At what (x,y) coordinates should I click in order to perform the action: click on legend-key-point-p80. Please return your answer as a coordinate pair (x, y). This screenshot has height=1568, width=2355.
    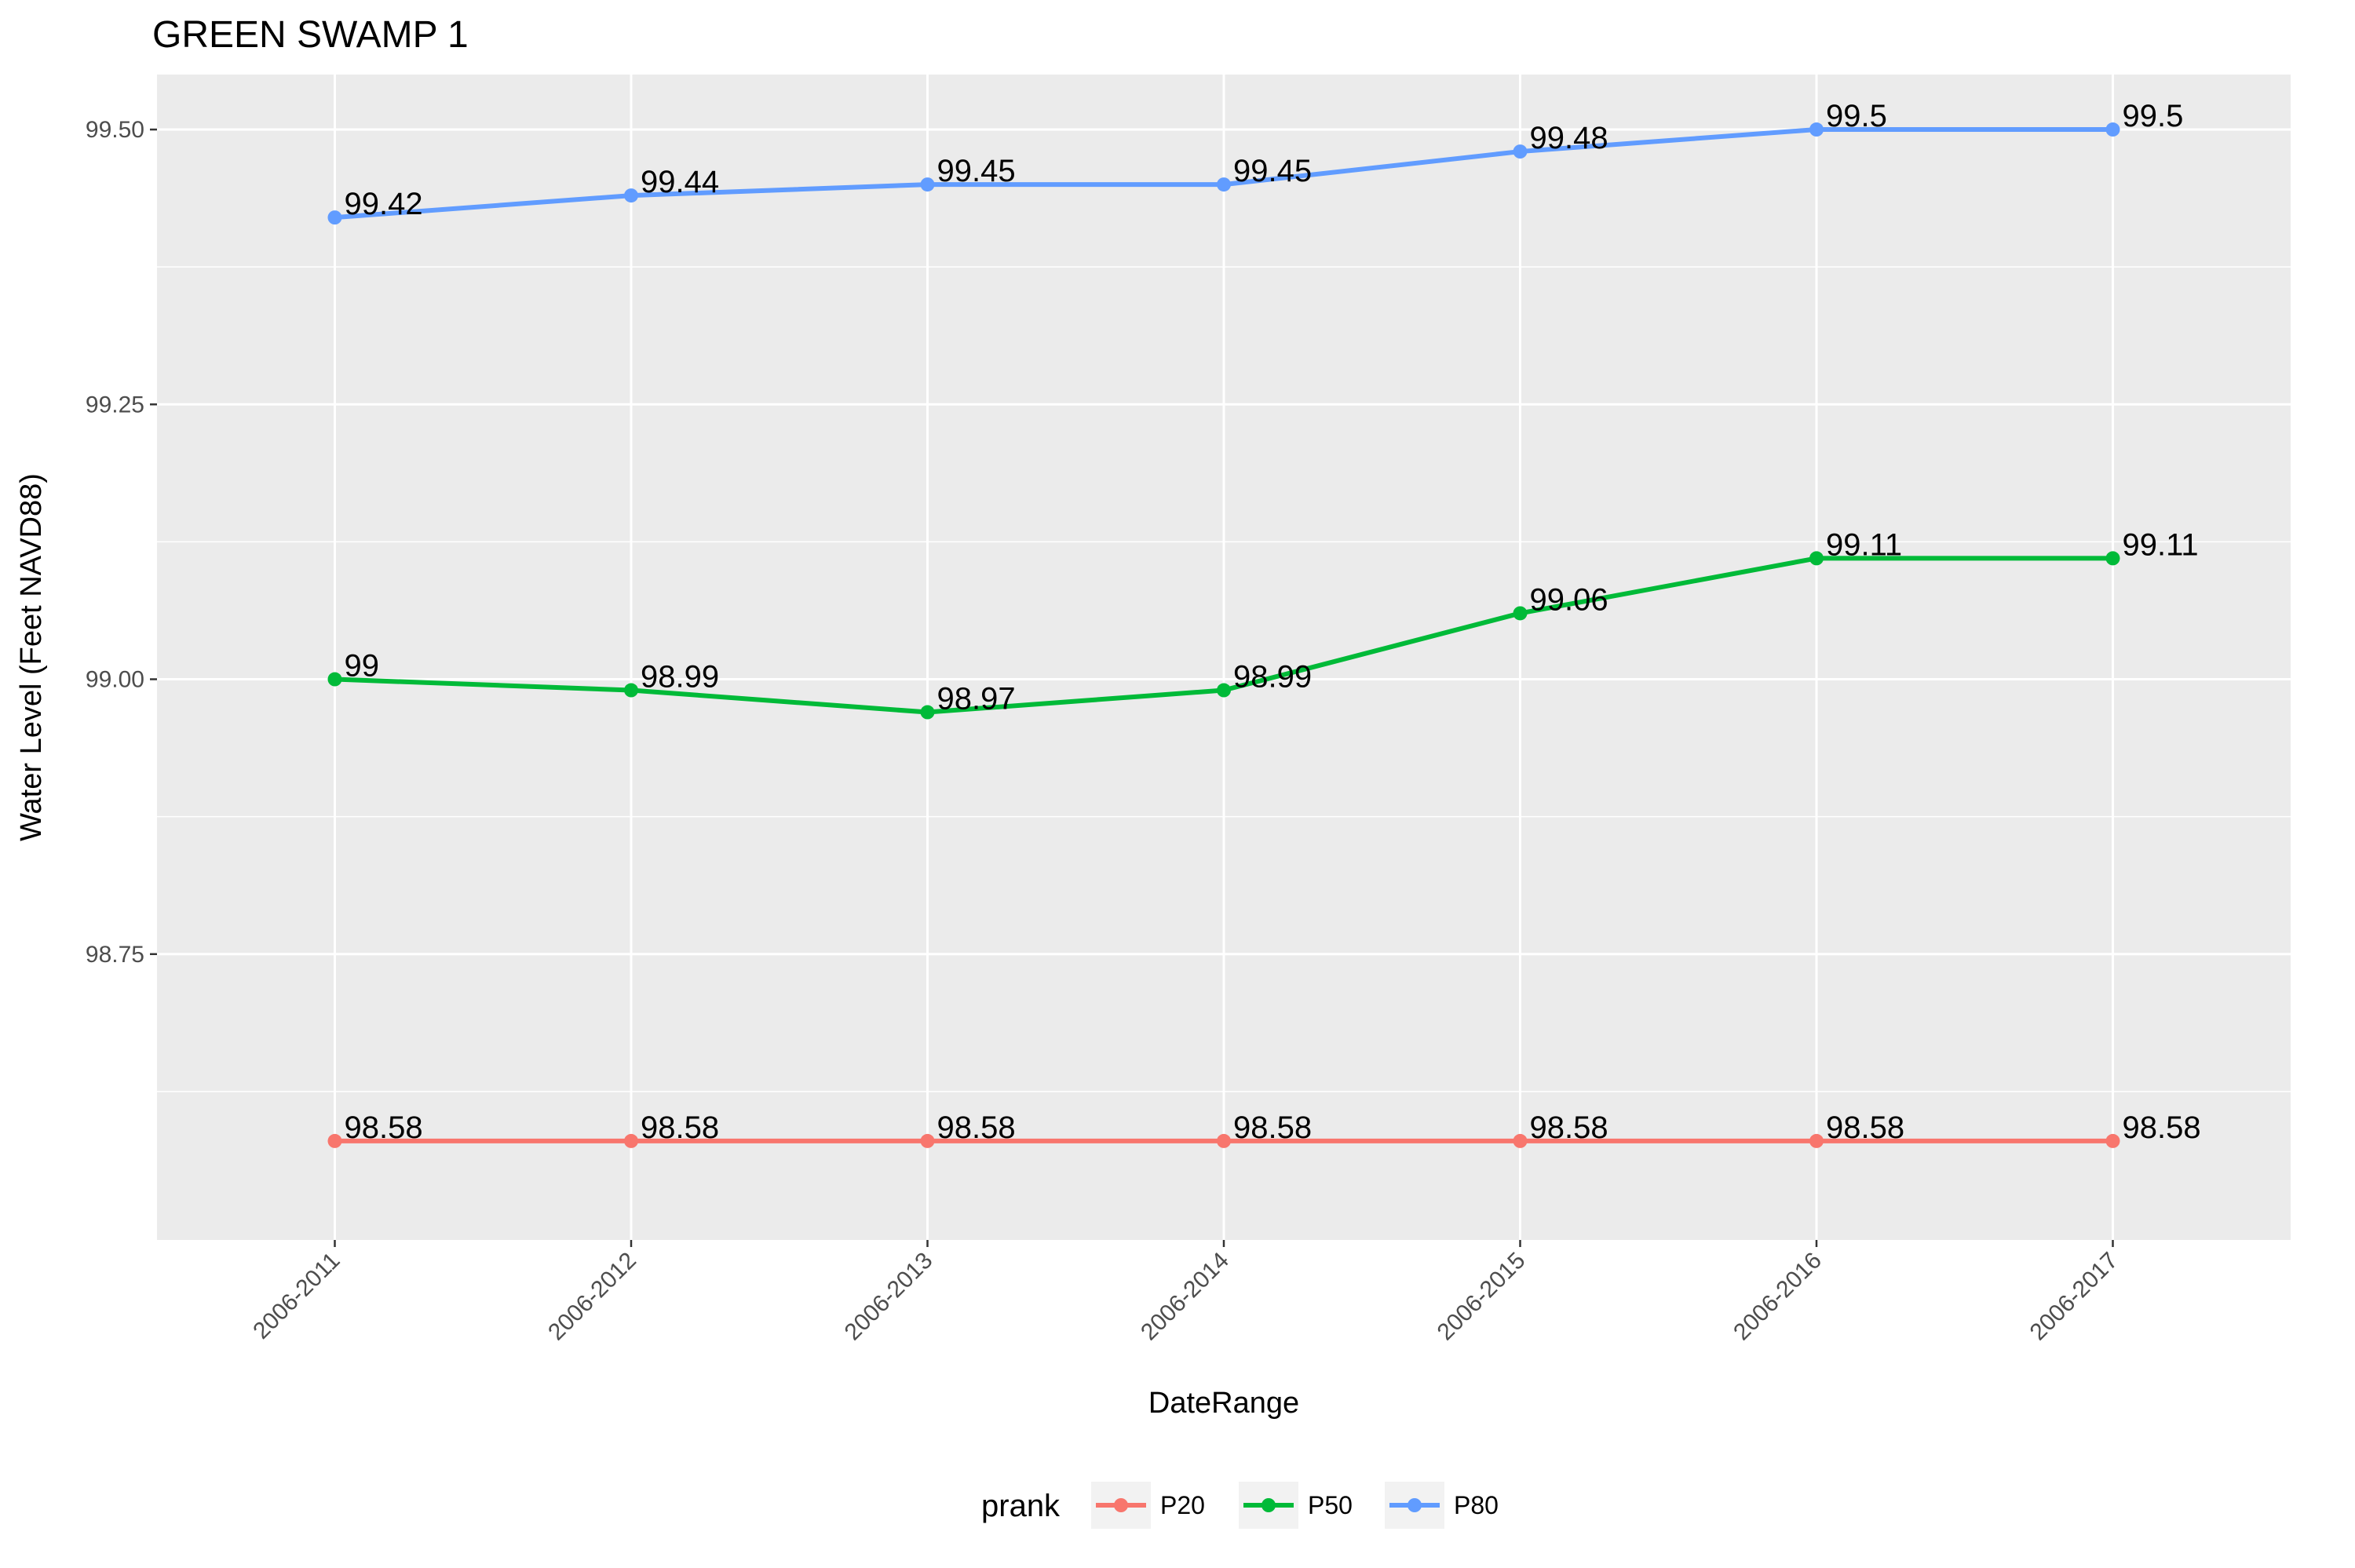
    Looking at the image, I should click on (1415, 1505).